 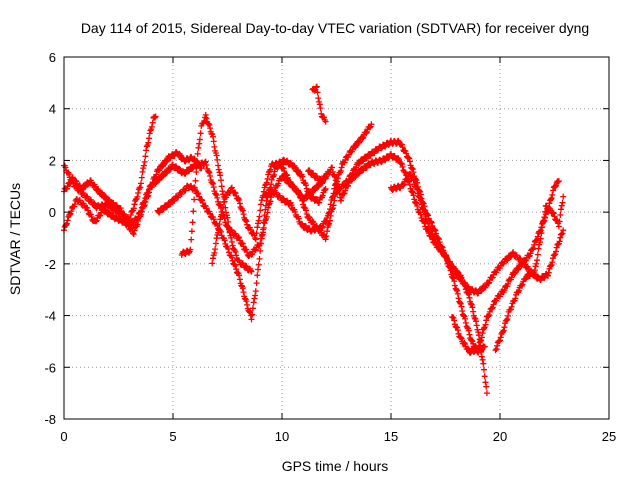 I want to click on series-t12, so click(x=529, y=273).